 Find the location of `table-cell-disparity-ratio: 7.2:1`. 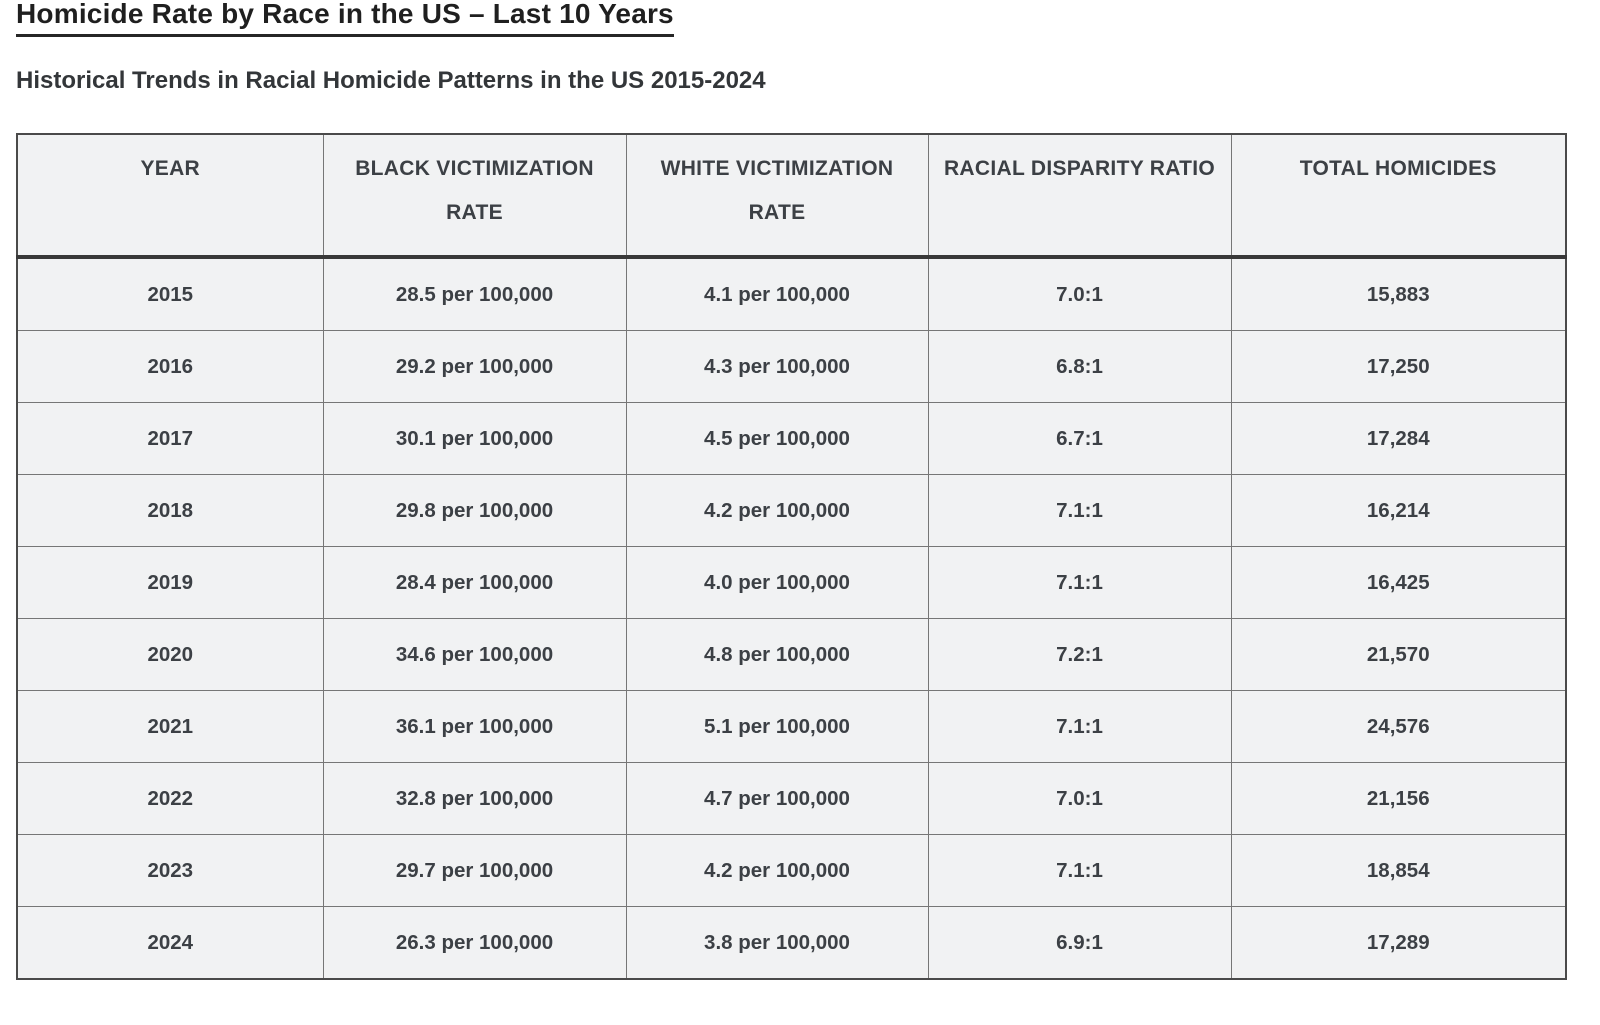

table-cell-disparity-ratio: 7.2:1 is located at coordinates (1079, 654).